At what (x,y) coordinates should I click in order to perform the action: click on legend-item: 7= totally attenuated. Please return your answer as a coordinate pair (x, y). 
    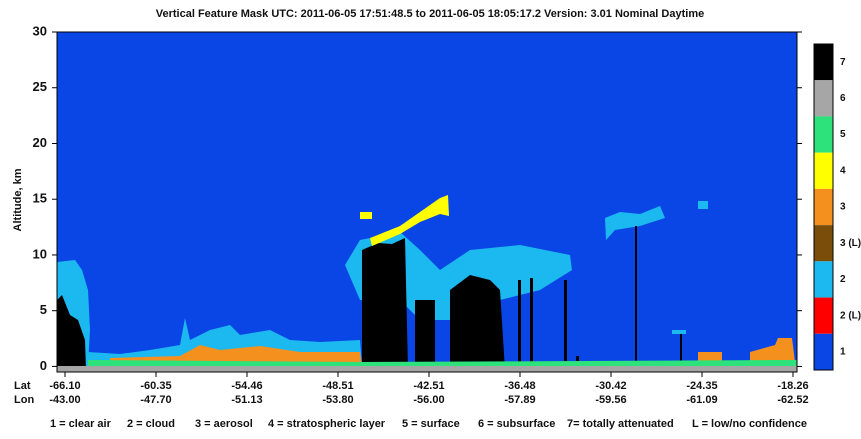
    Looking at the image, I should click on (620, 424).